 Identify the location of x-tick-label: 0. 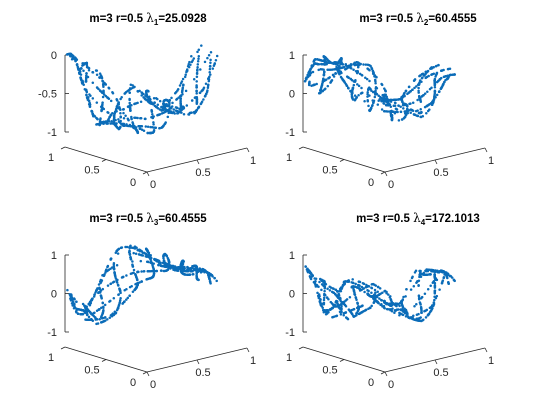
(391, 385).